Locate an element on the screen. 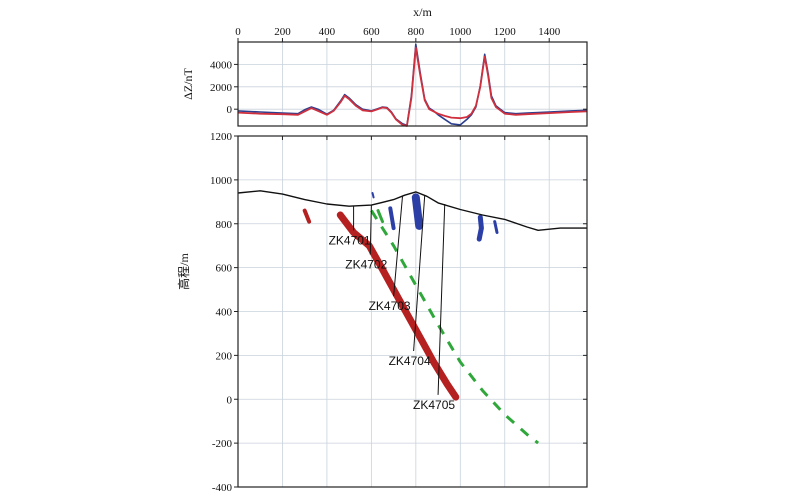 This screenshot has height=499, width=800. top-y-tick-label: 0 is located at coordinates (230, 110).